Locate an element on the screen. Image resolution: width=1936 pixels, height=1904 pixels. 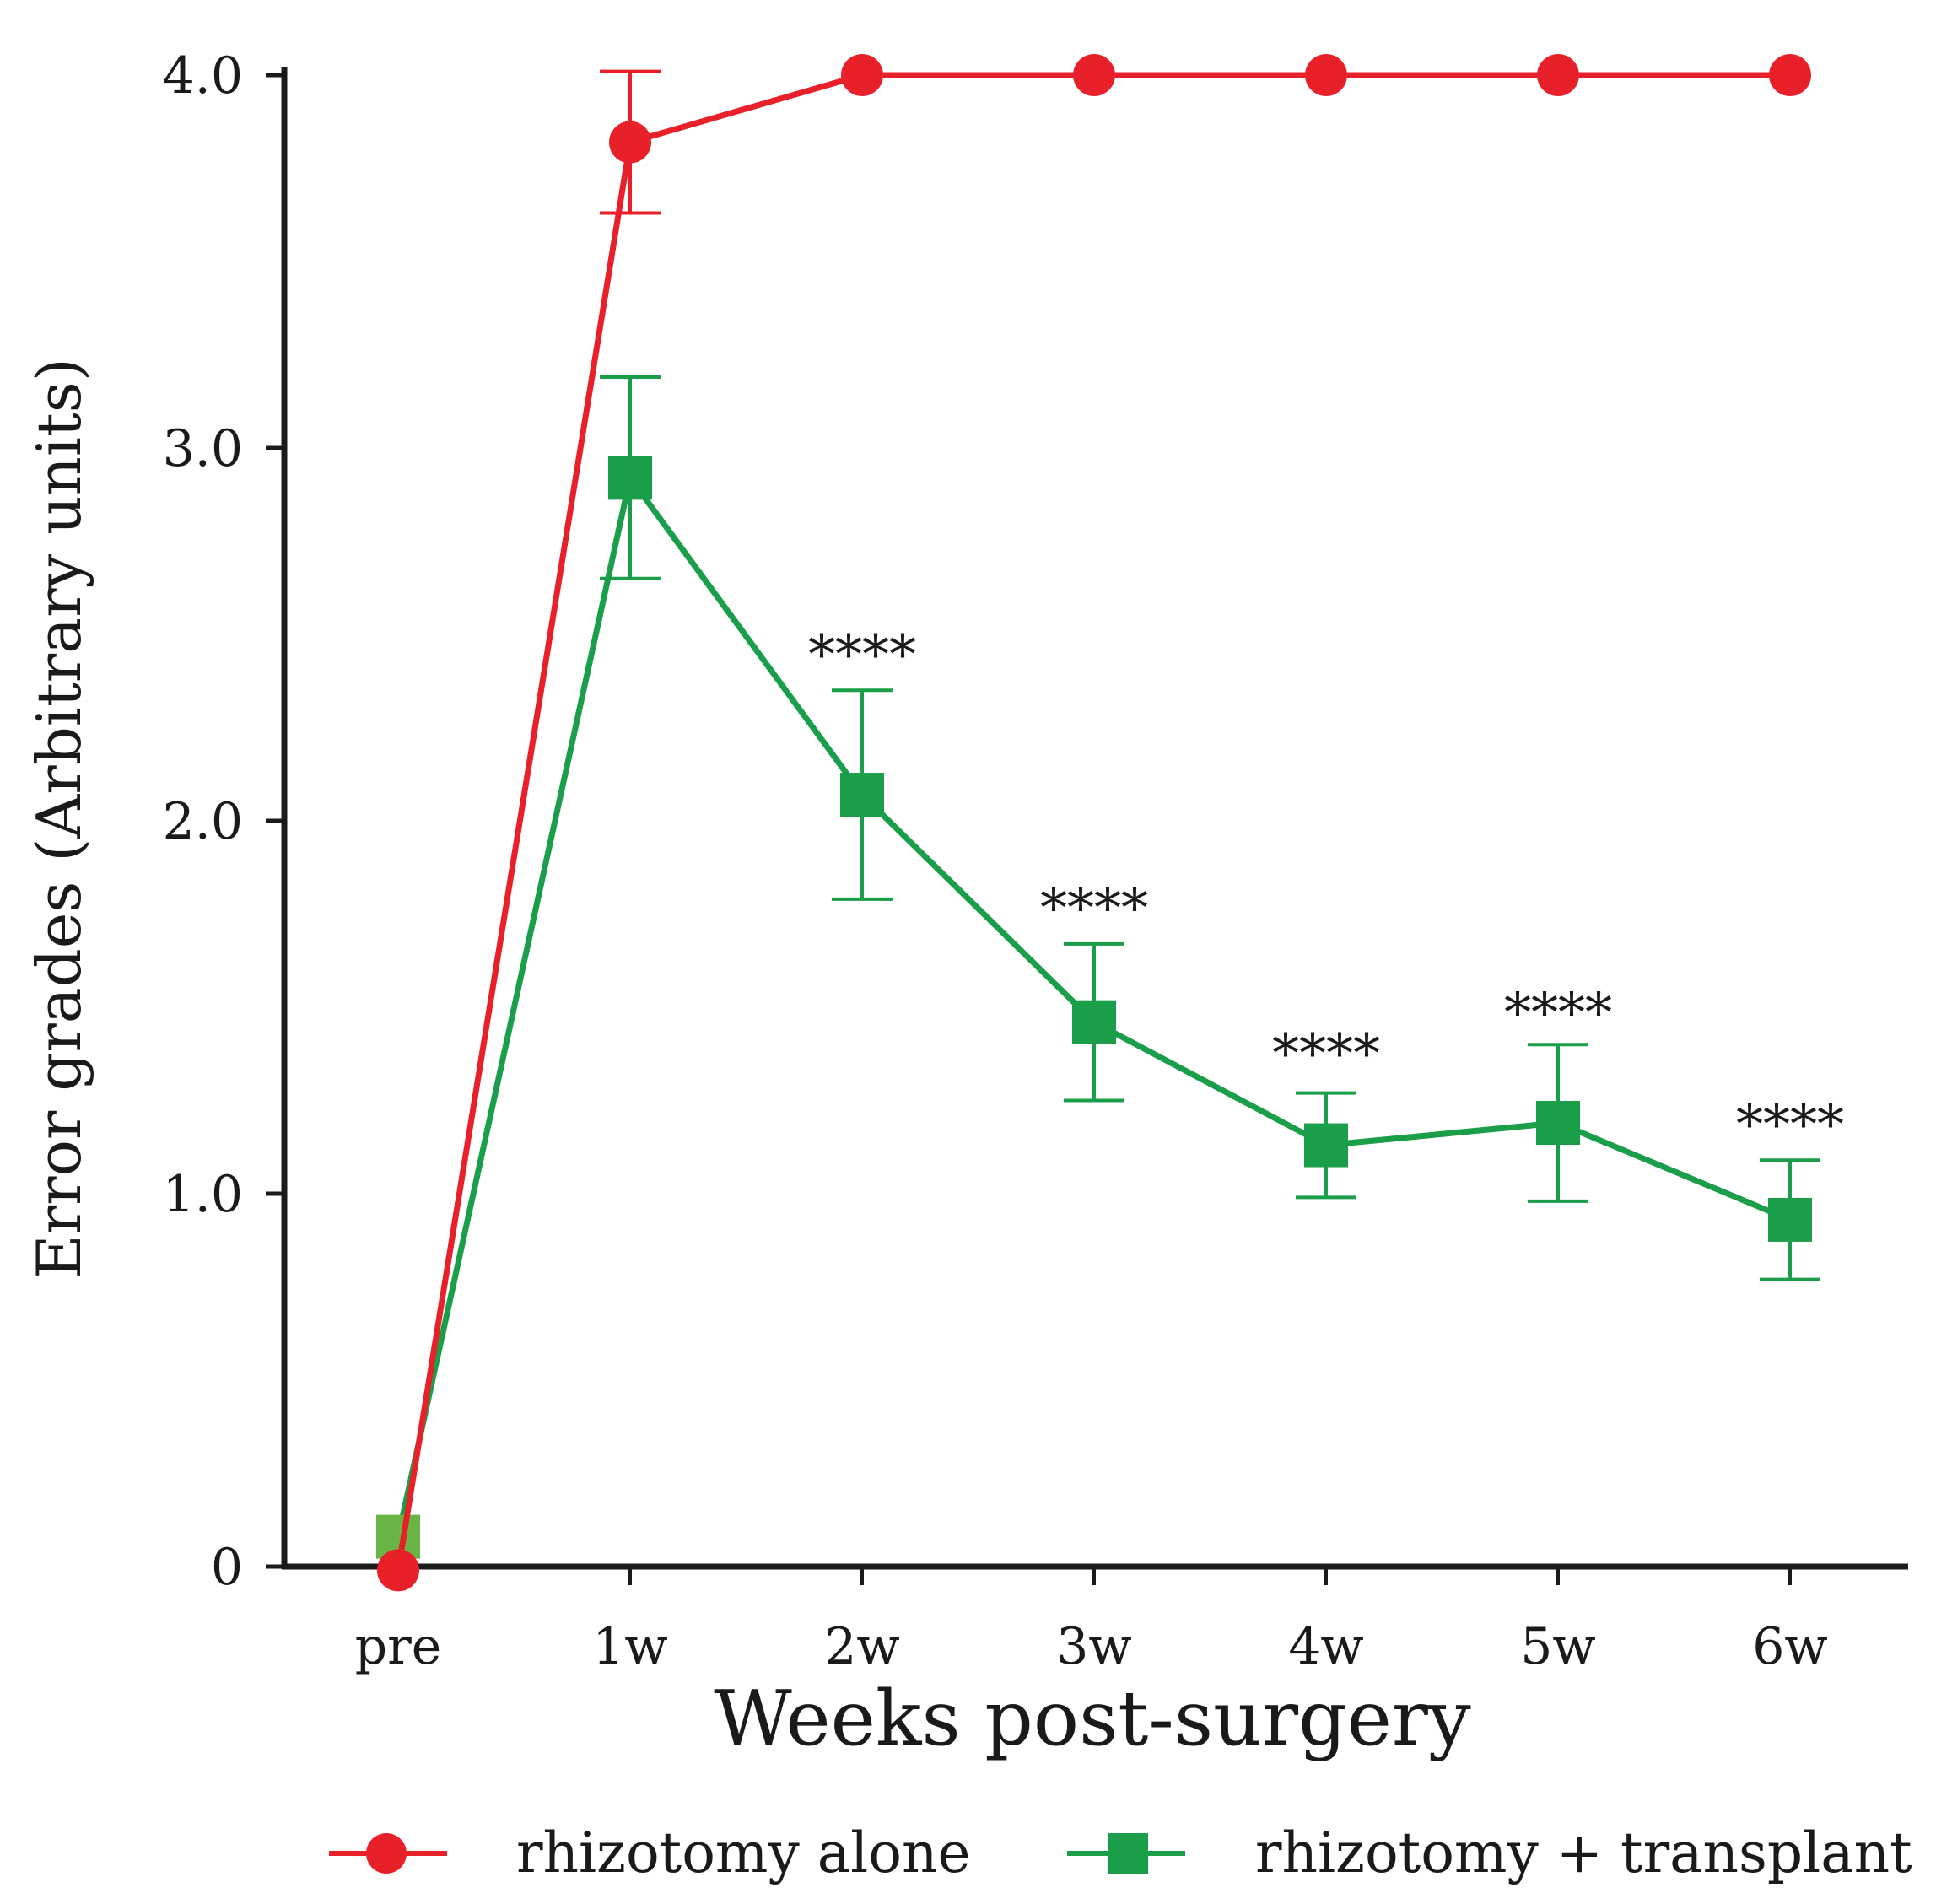
x-tick-label: 1w is located at coordinates (630, 1646).